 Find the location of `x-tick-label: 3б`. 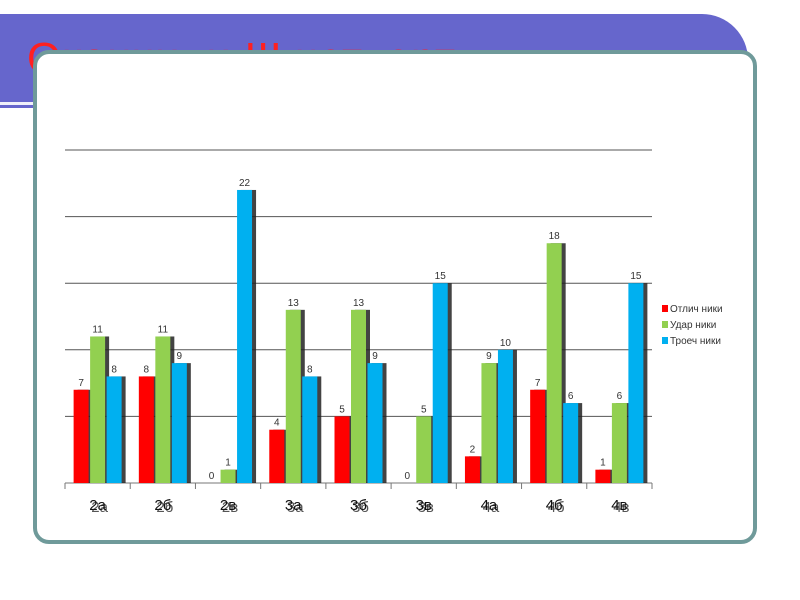

x-tick-label: 3б is located at coordinates (358, 505).